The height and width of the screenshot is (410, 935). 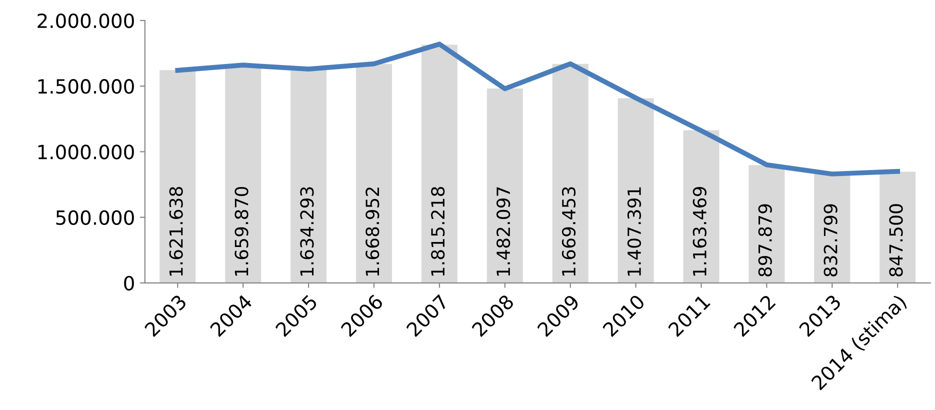 I want to click on data-label: 1.634.293, so click(x=307, y=231).